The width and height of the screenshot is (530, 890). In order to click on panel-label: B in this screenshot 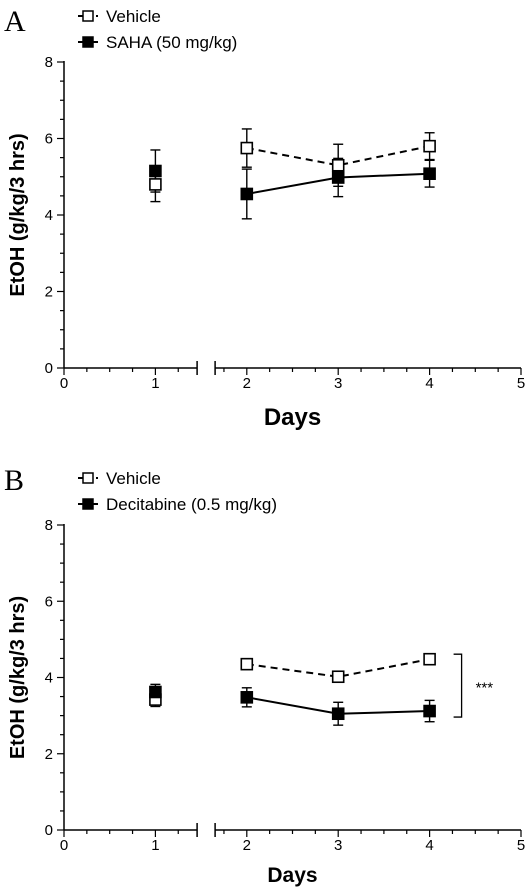, I will do `click(14, 480)`.